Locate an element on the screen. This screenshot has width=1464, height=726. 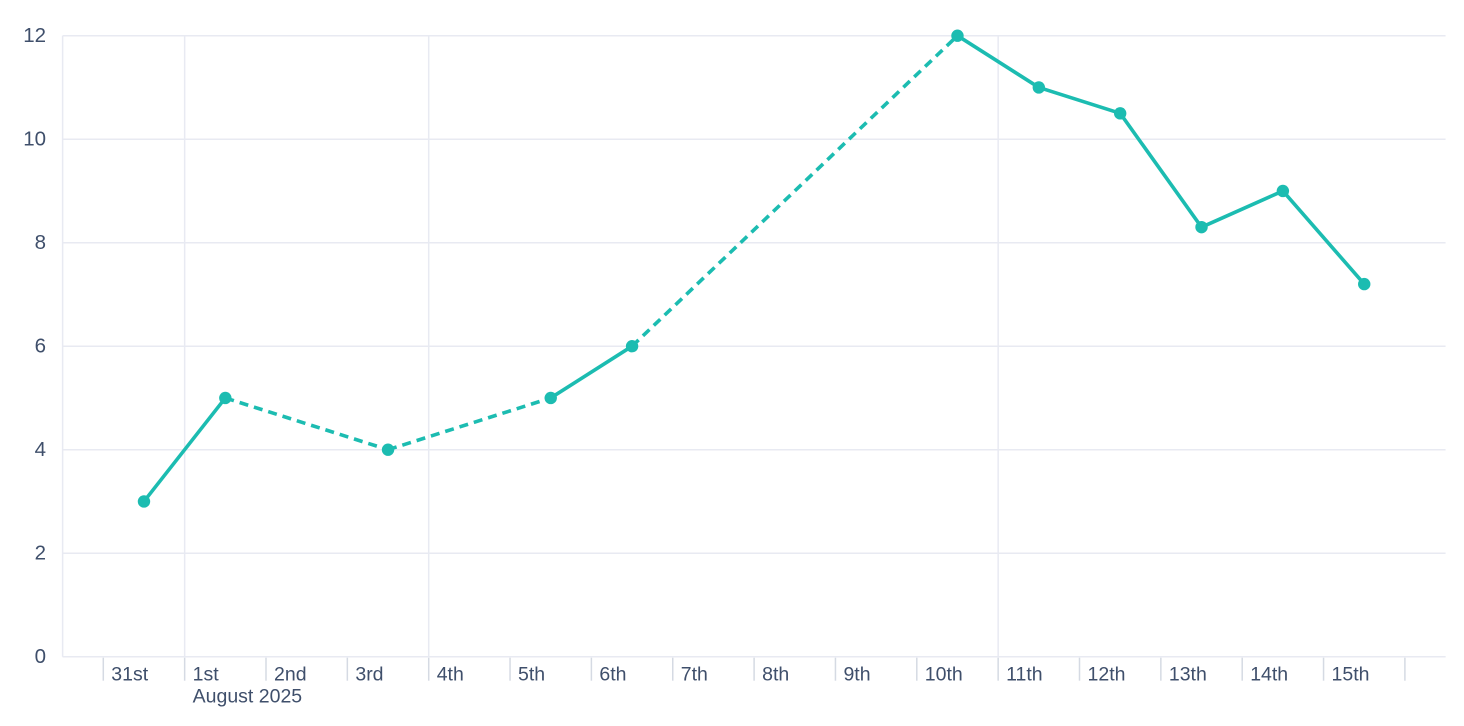
x-axis-label: 10th is located at coordinates (944, 675).